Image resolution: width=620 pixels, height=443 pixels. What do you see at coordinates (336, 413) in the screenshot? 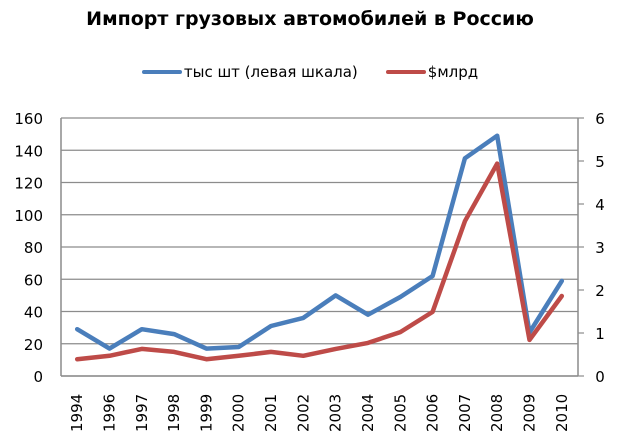
I see `x-tick-label: 2003` at bounding box center [336, 413].